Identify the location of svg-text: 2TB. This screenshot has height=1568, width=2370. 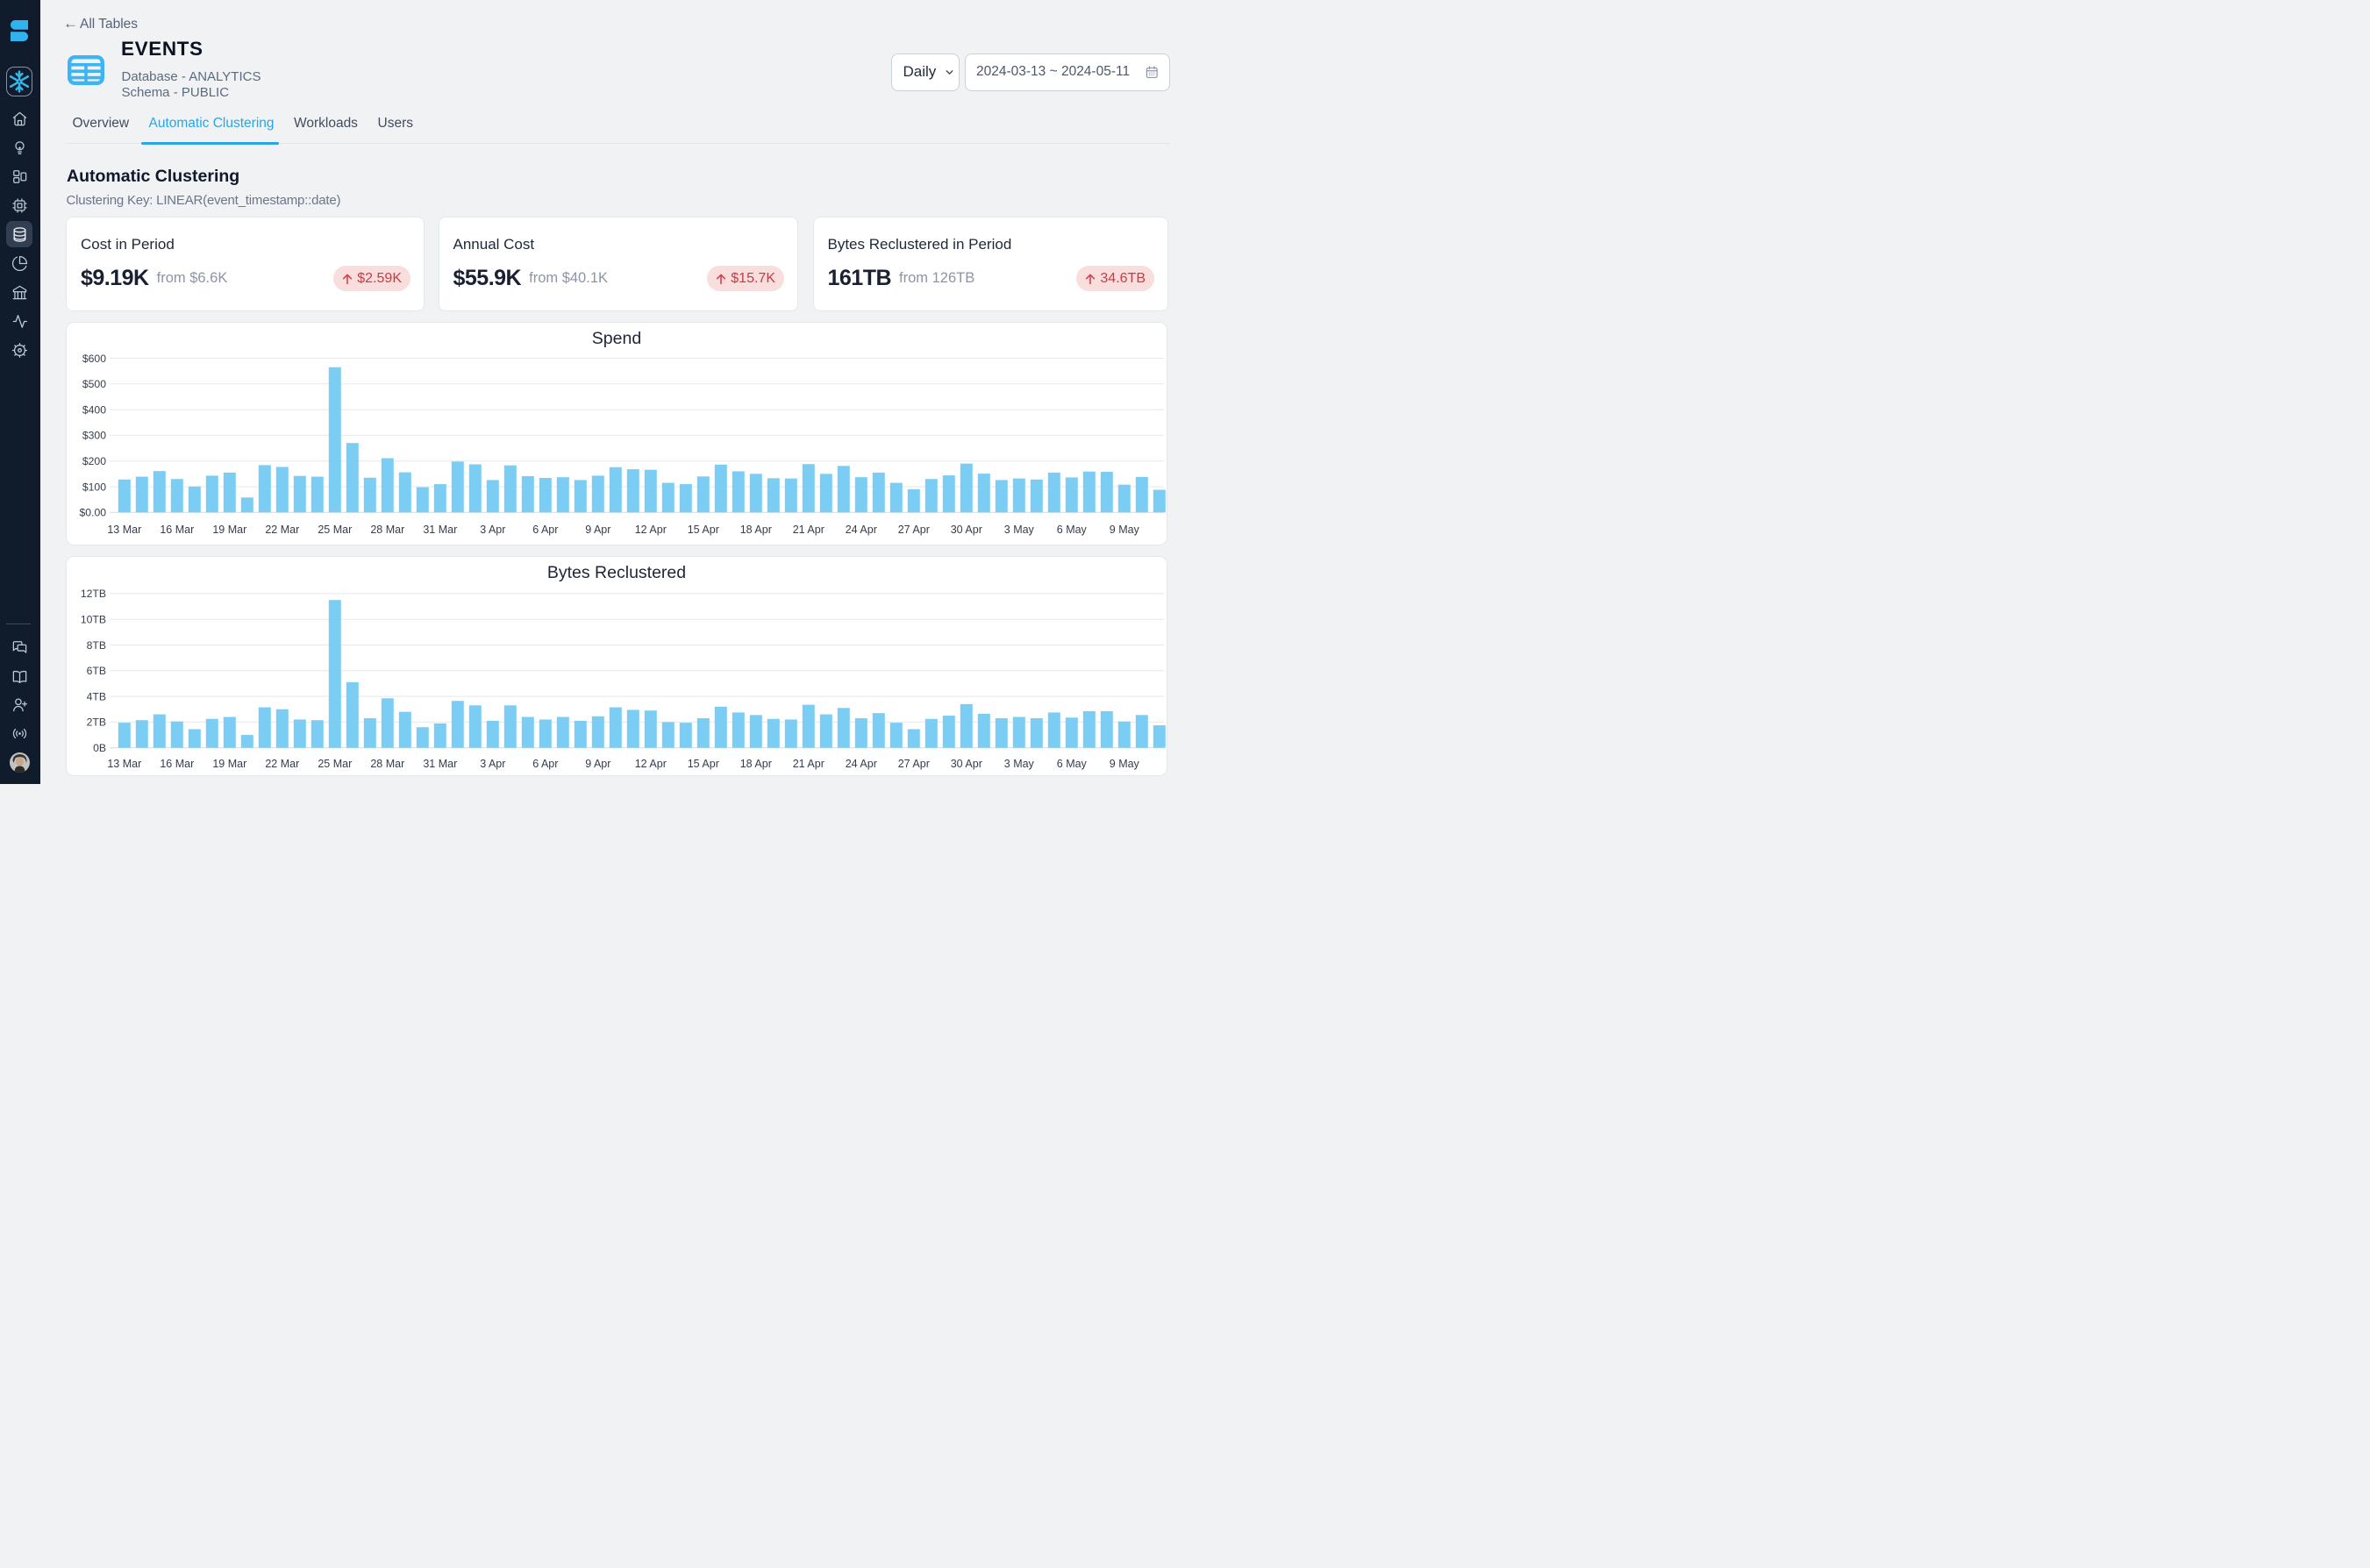
(96, 722).